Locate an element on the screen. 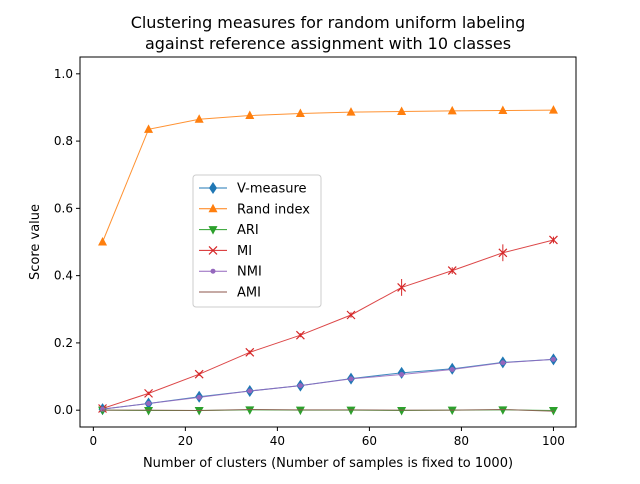  x-tick-label: 40 is located at coordinates (277, 441).